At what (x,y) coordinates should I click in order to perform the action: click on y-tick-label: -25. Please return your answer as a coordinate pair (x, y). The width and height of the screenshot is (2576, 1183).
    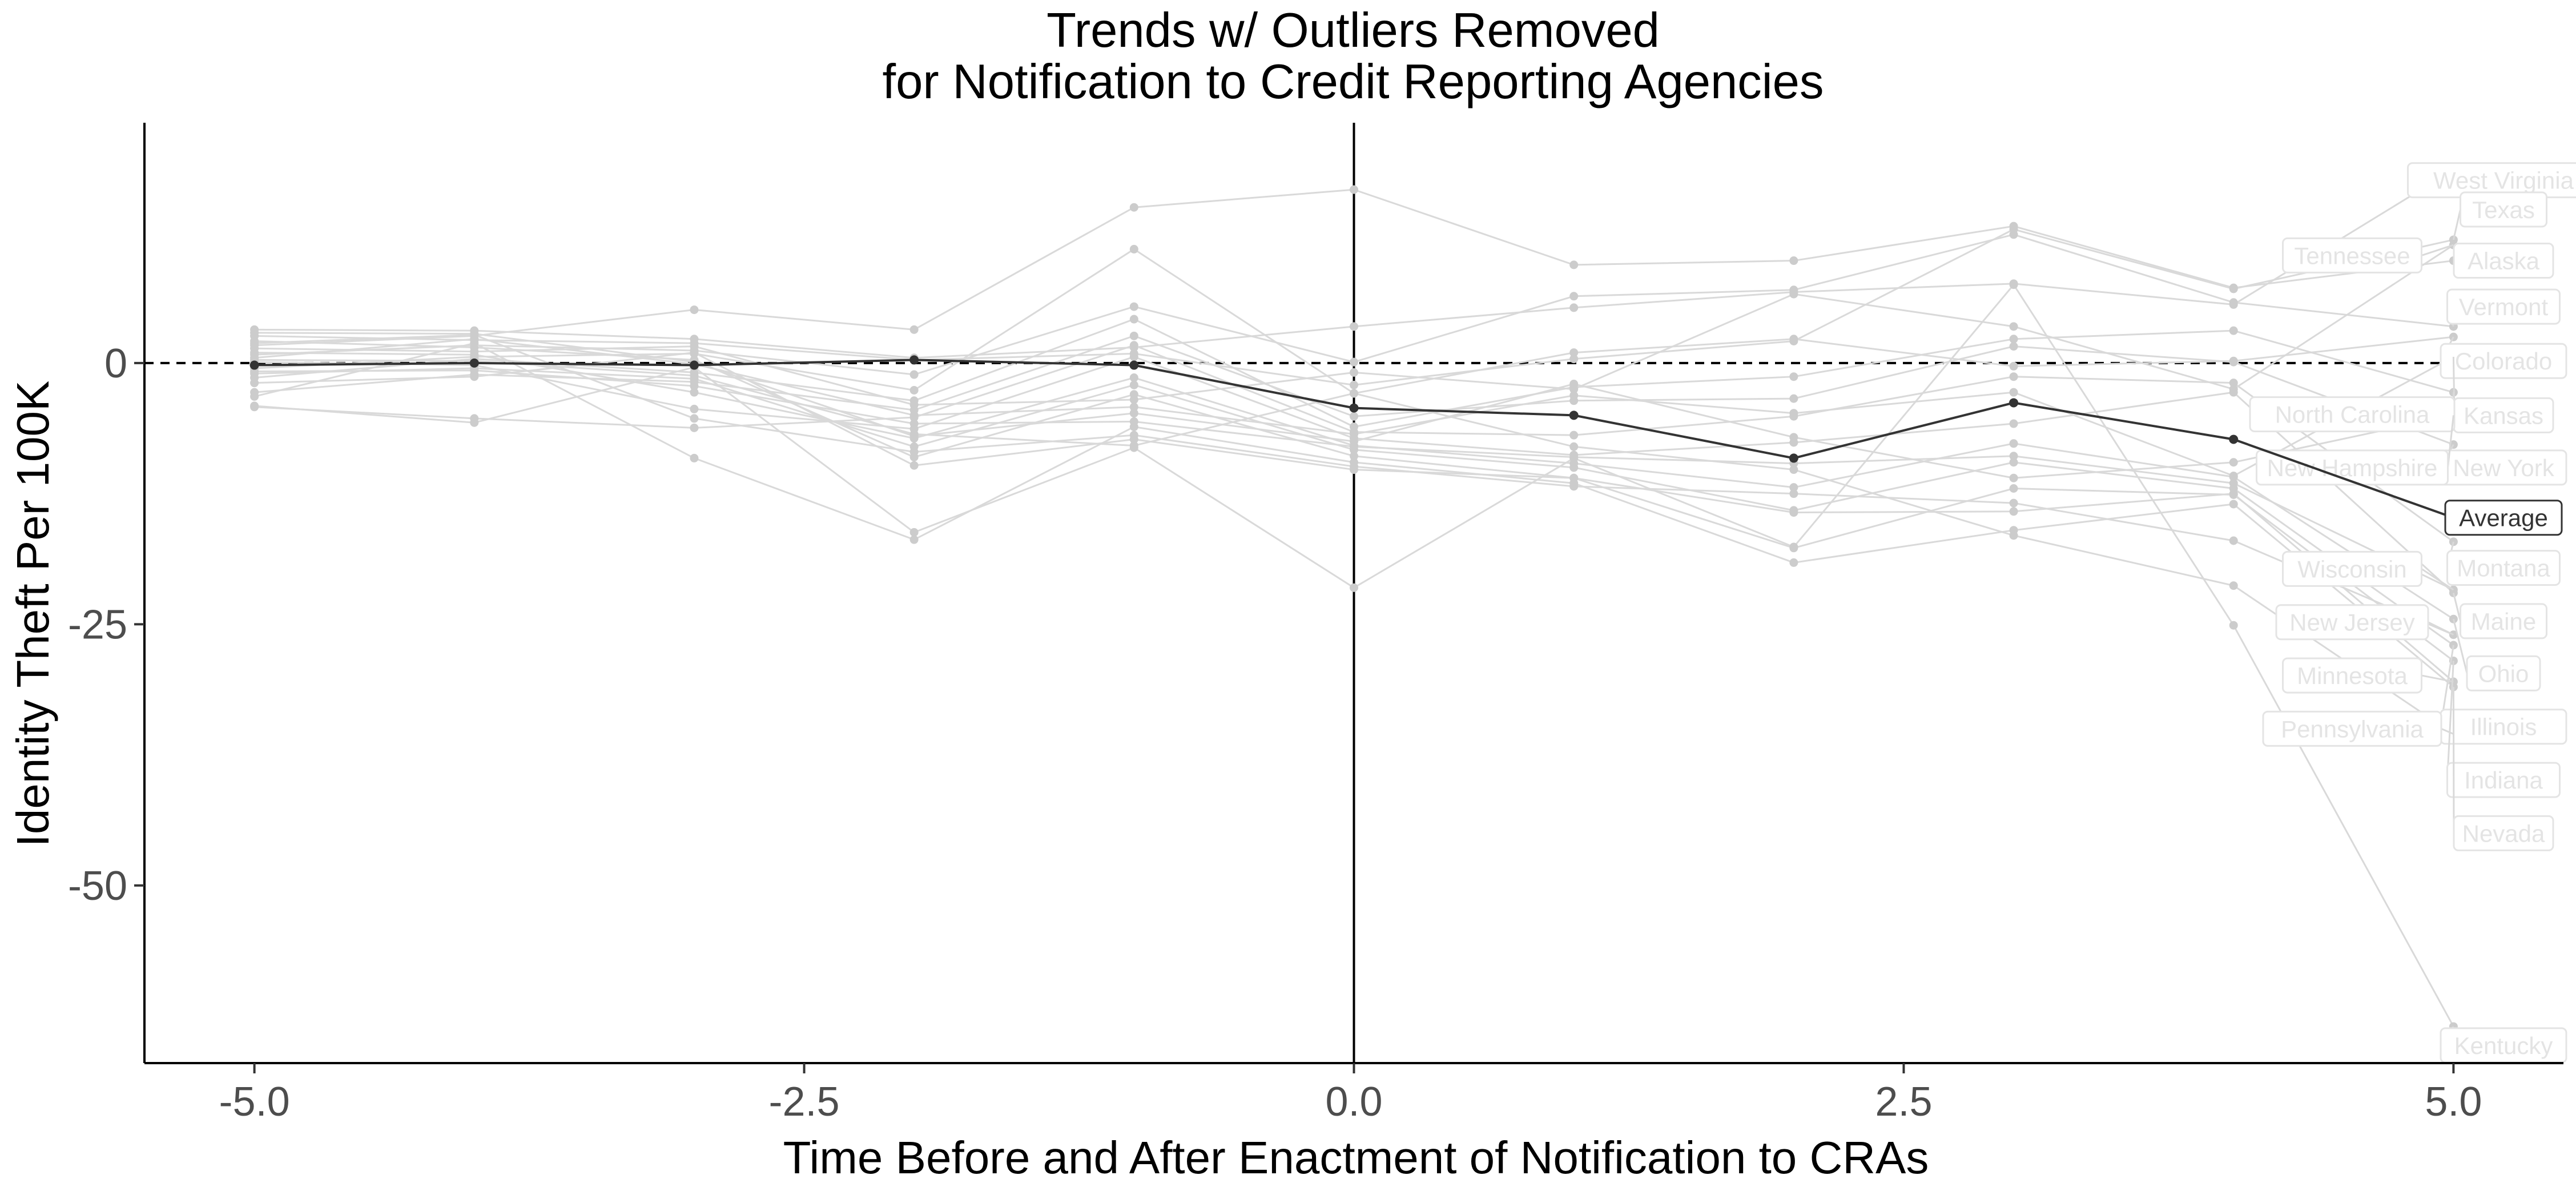
    Looking at the image, I should click on (97, 624).